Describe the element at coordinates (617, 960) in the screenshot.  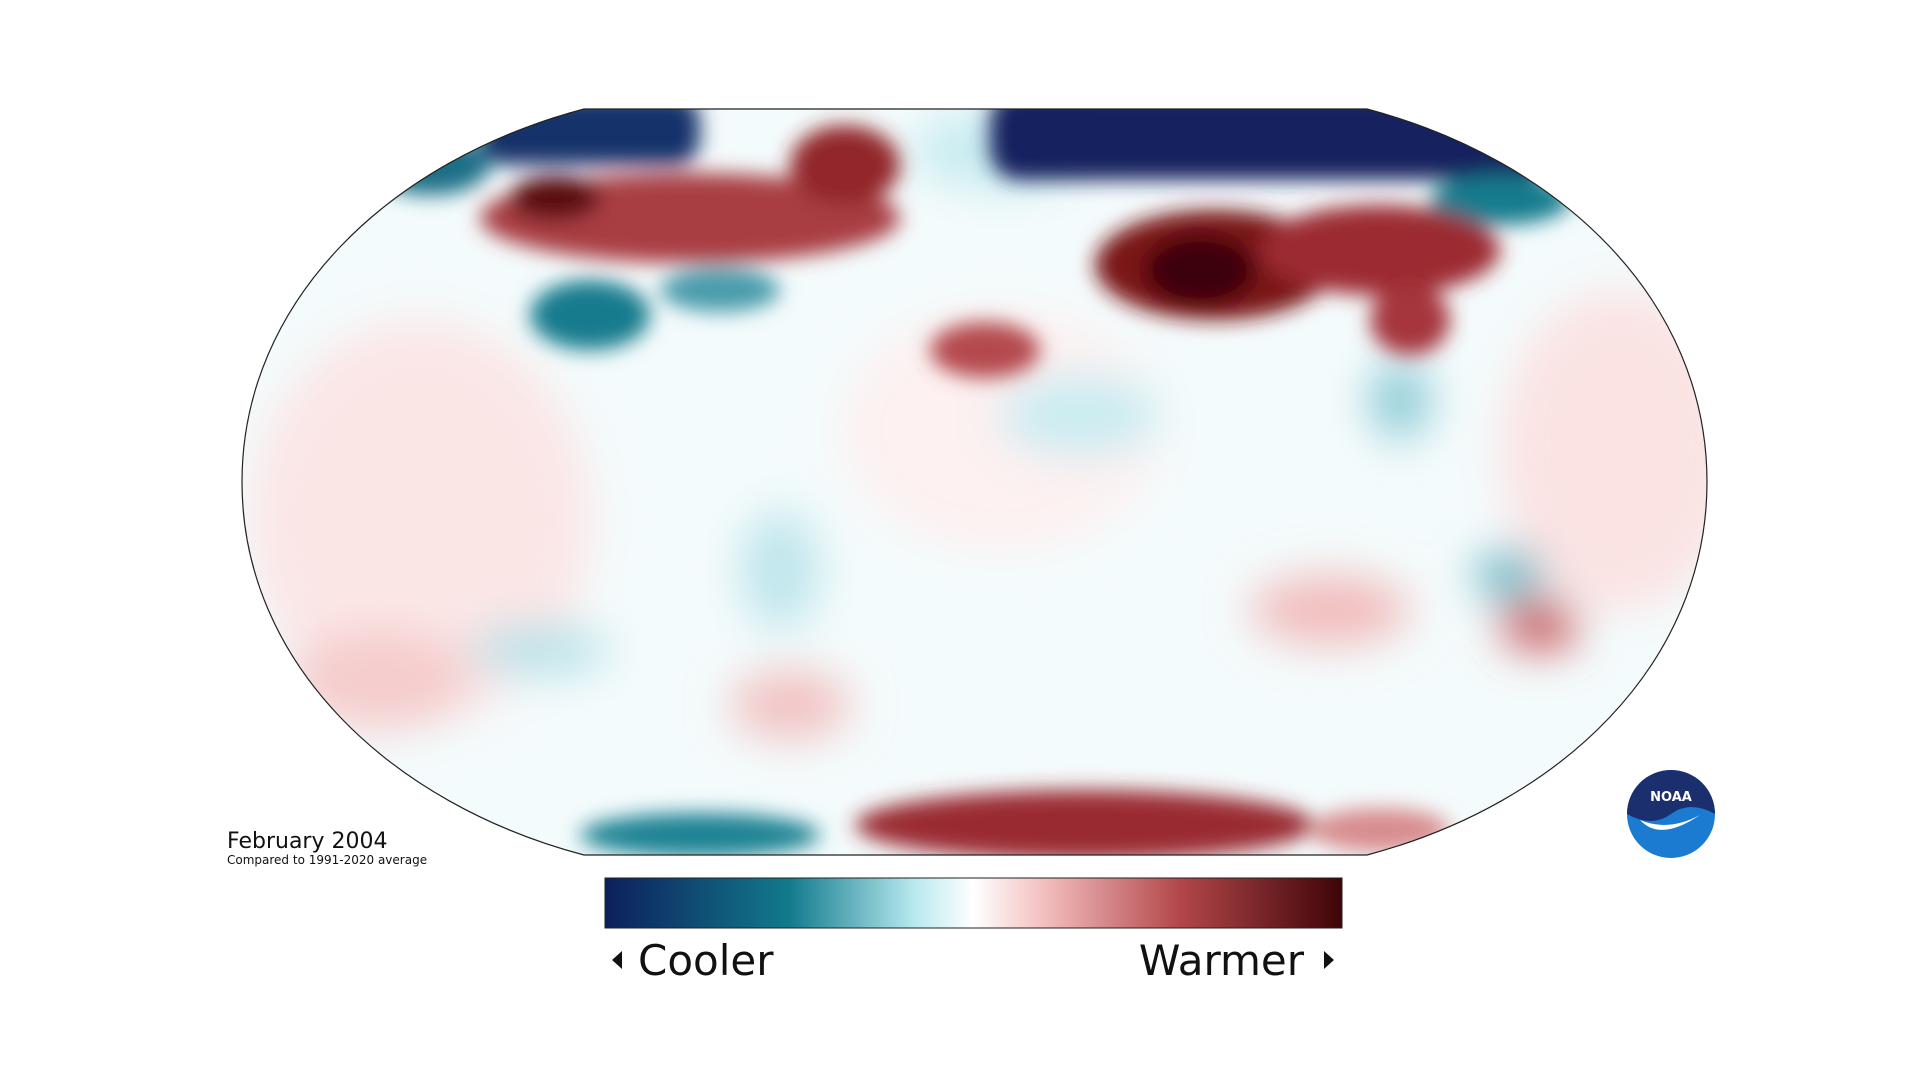
I see `arrow-left` at that location.